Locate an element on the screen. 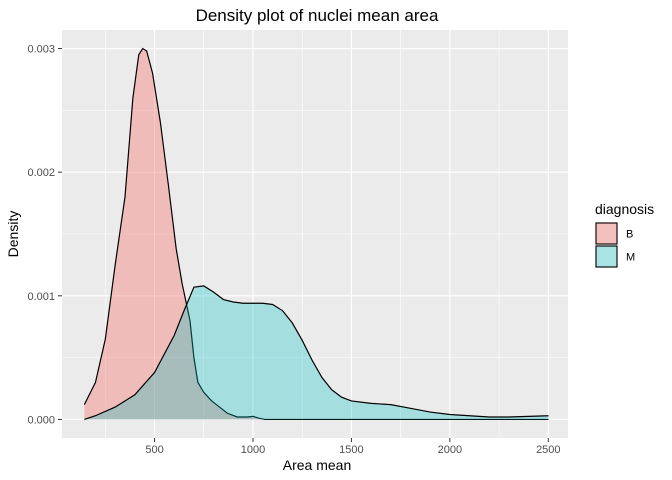 Image resolution: width=672 pixels, height=480 pixels. legend-swatch-M is located at coordinates (606, 256).